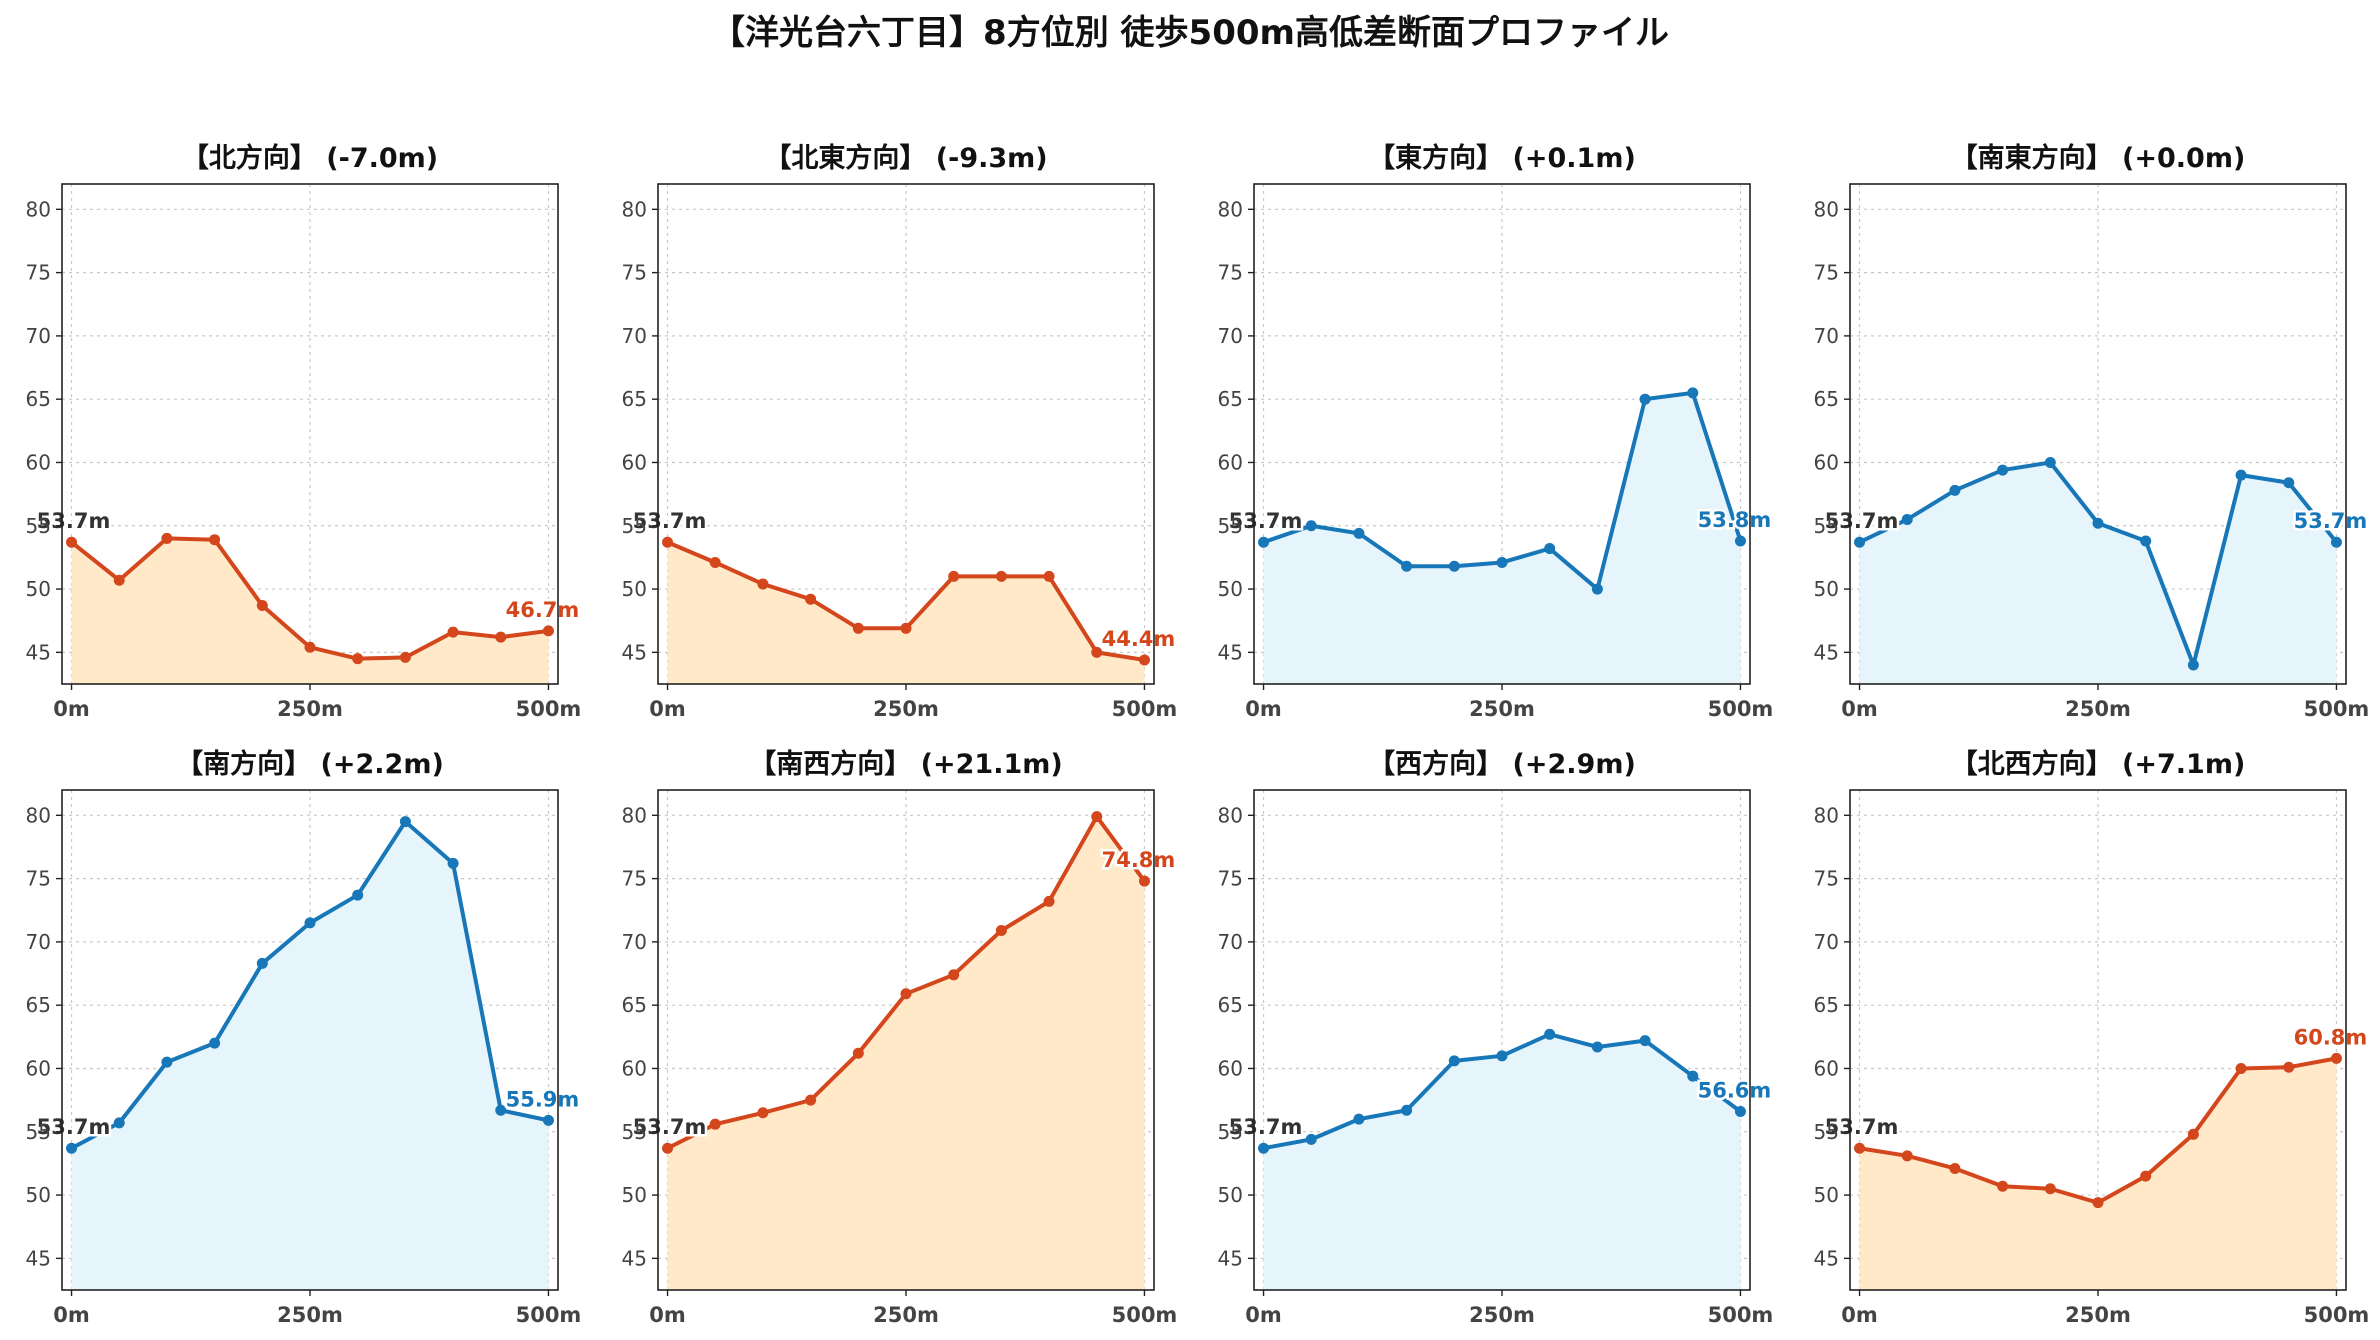 The height and width of the screenshot is (1340, 2380). Describe the element at coordinates (1502, 158) in the screenshot. I see `subplot-title: 【東方向】 (+0.1m)` at that location.